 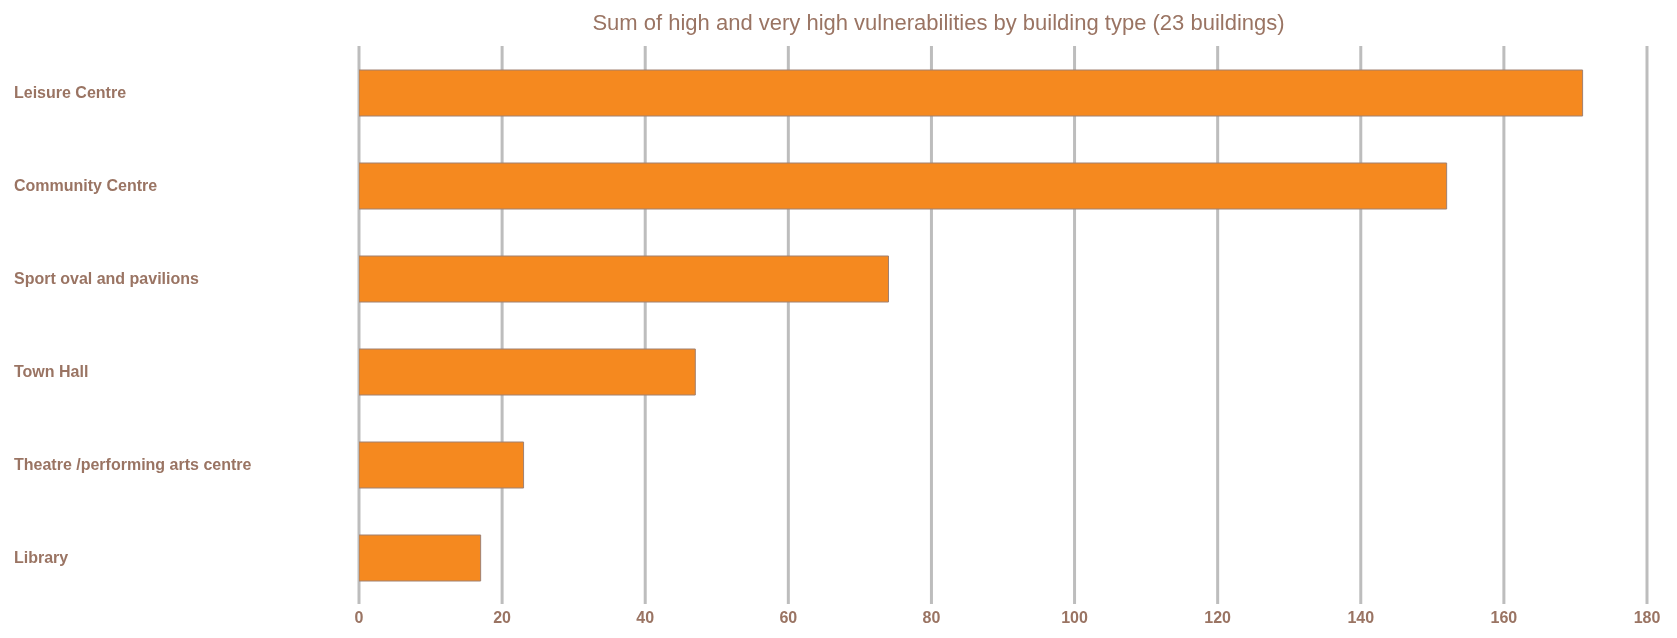 What do you see at coordinates (502, 618) in the screenshot?
I see `x-tick-label: 20` at bounding box center [502, 618].